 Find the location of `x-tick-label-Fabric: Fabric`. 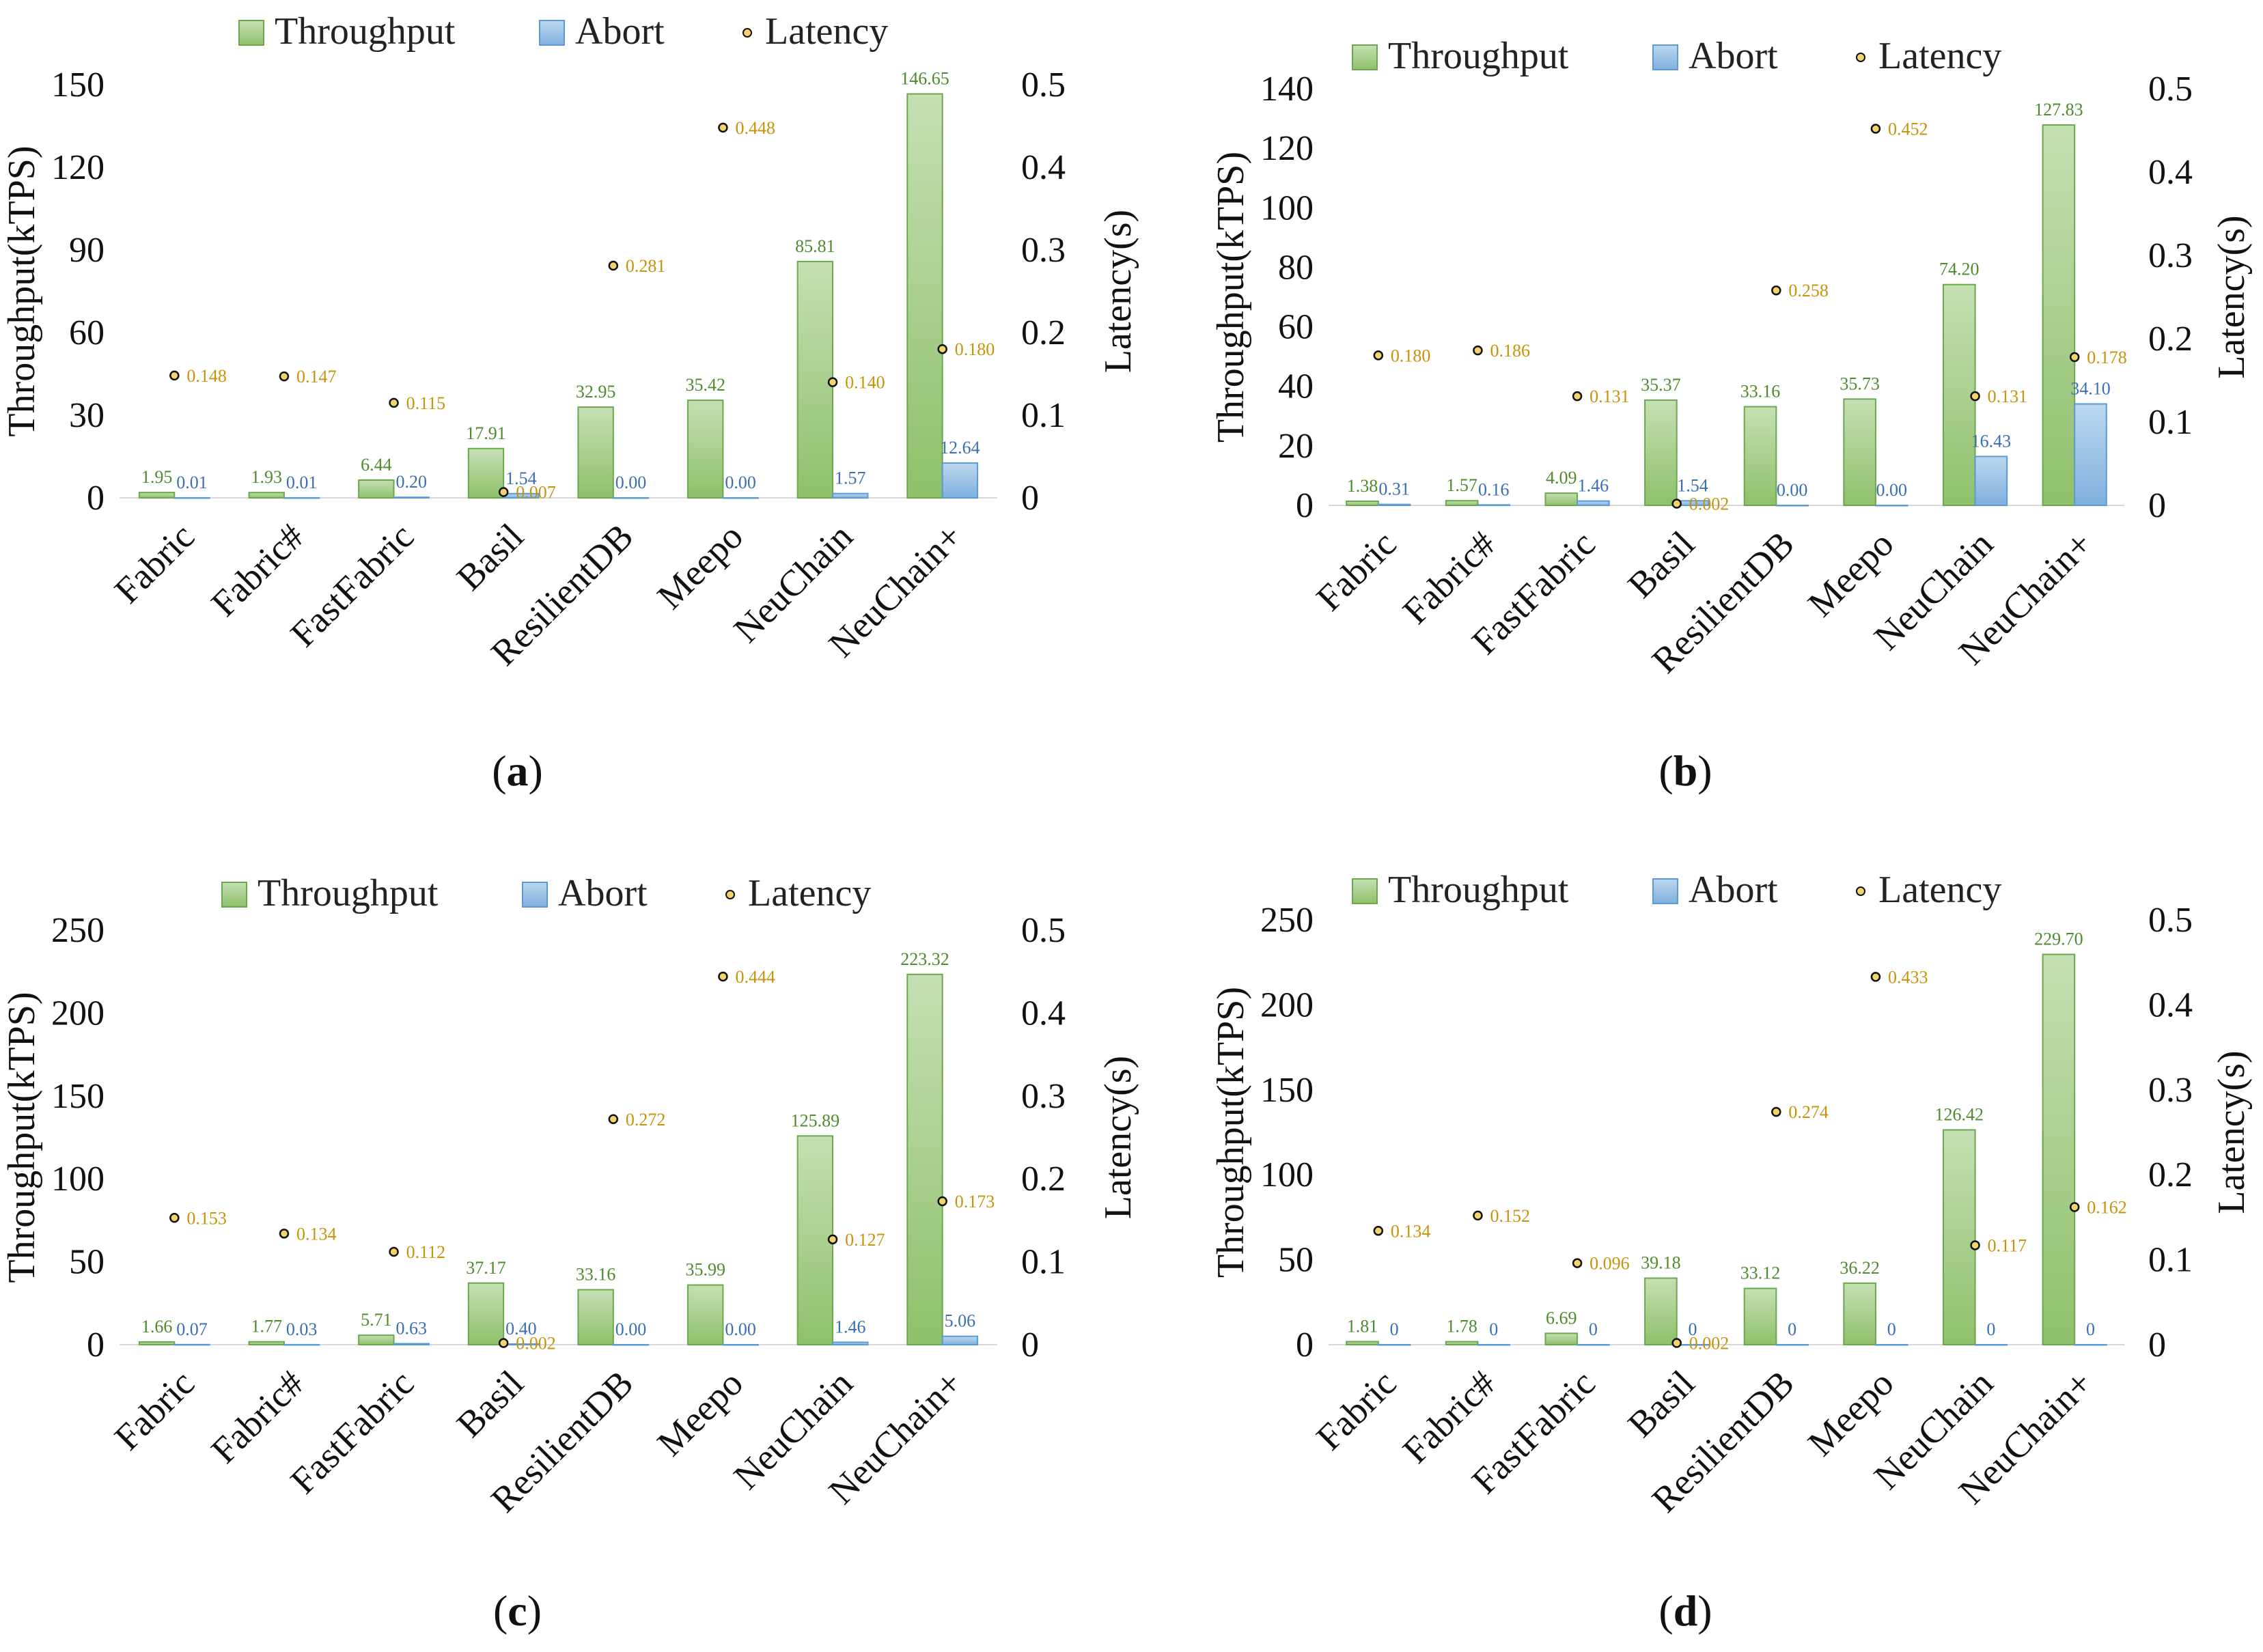

x-tick-label-Fabric: Fabric is located at coordinates (1356, 571).